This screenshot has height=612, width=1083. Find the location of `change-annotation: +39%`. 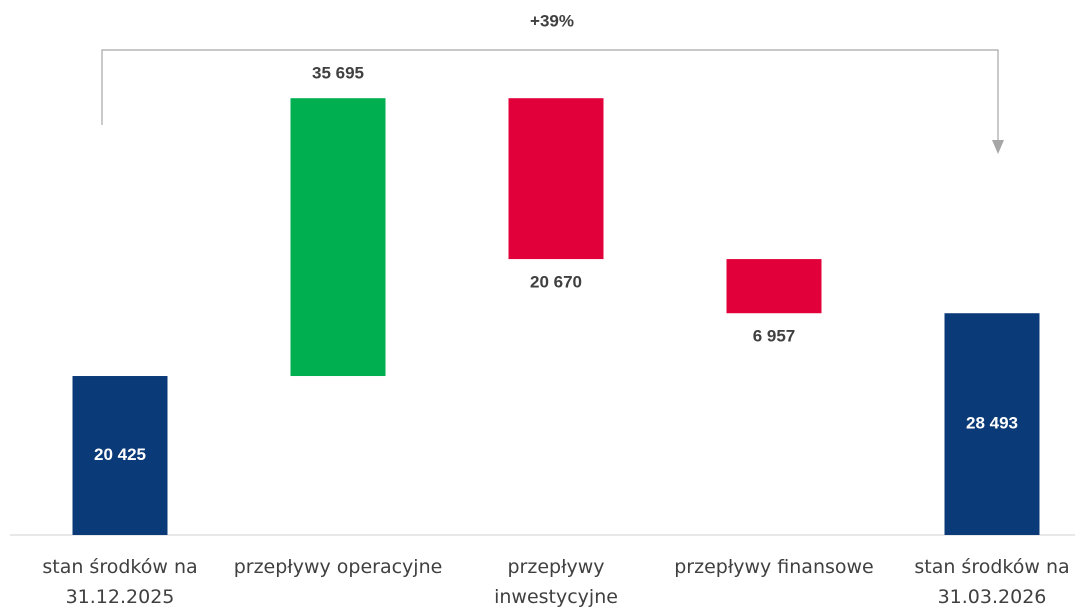

change-annotation: +39% is located at coordinates (552, 20).